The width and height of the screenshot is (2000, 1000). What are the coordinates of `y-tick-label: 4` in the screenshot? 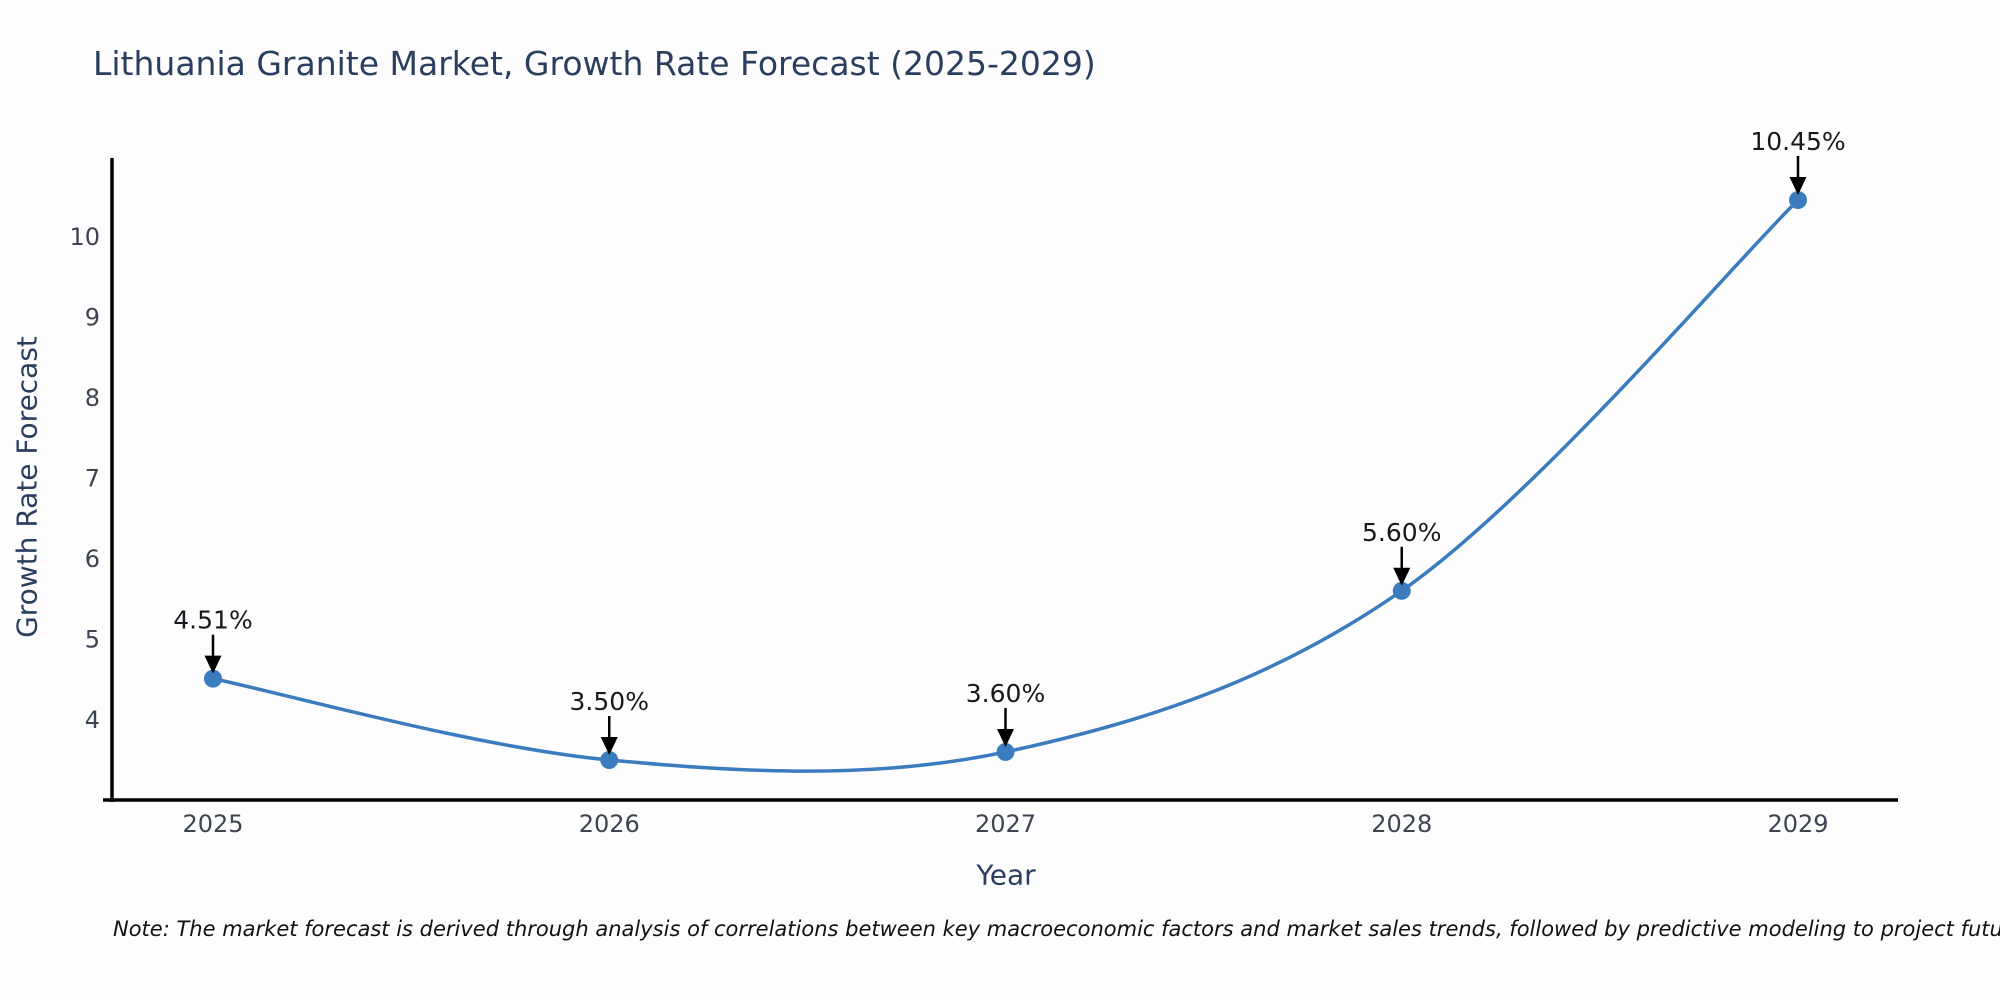 It's located at (92, 720).